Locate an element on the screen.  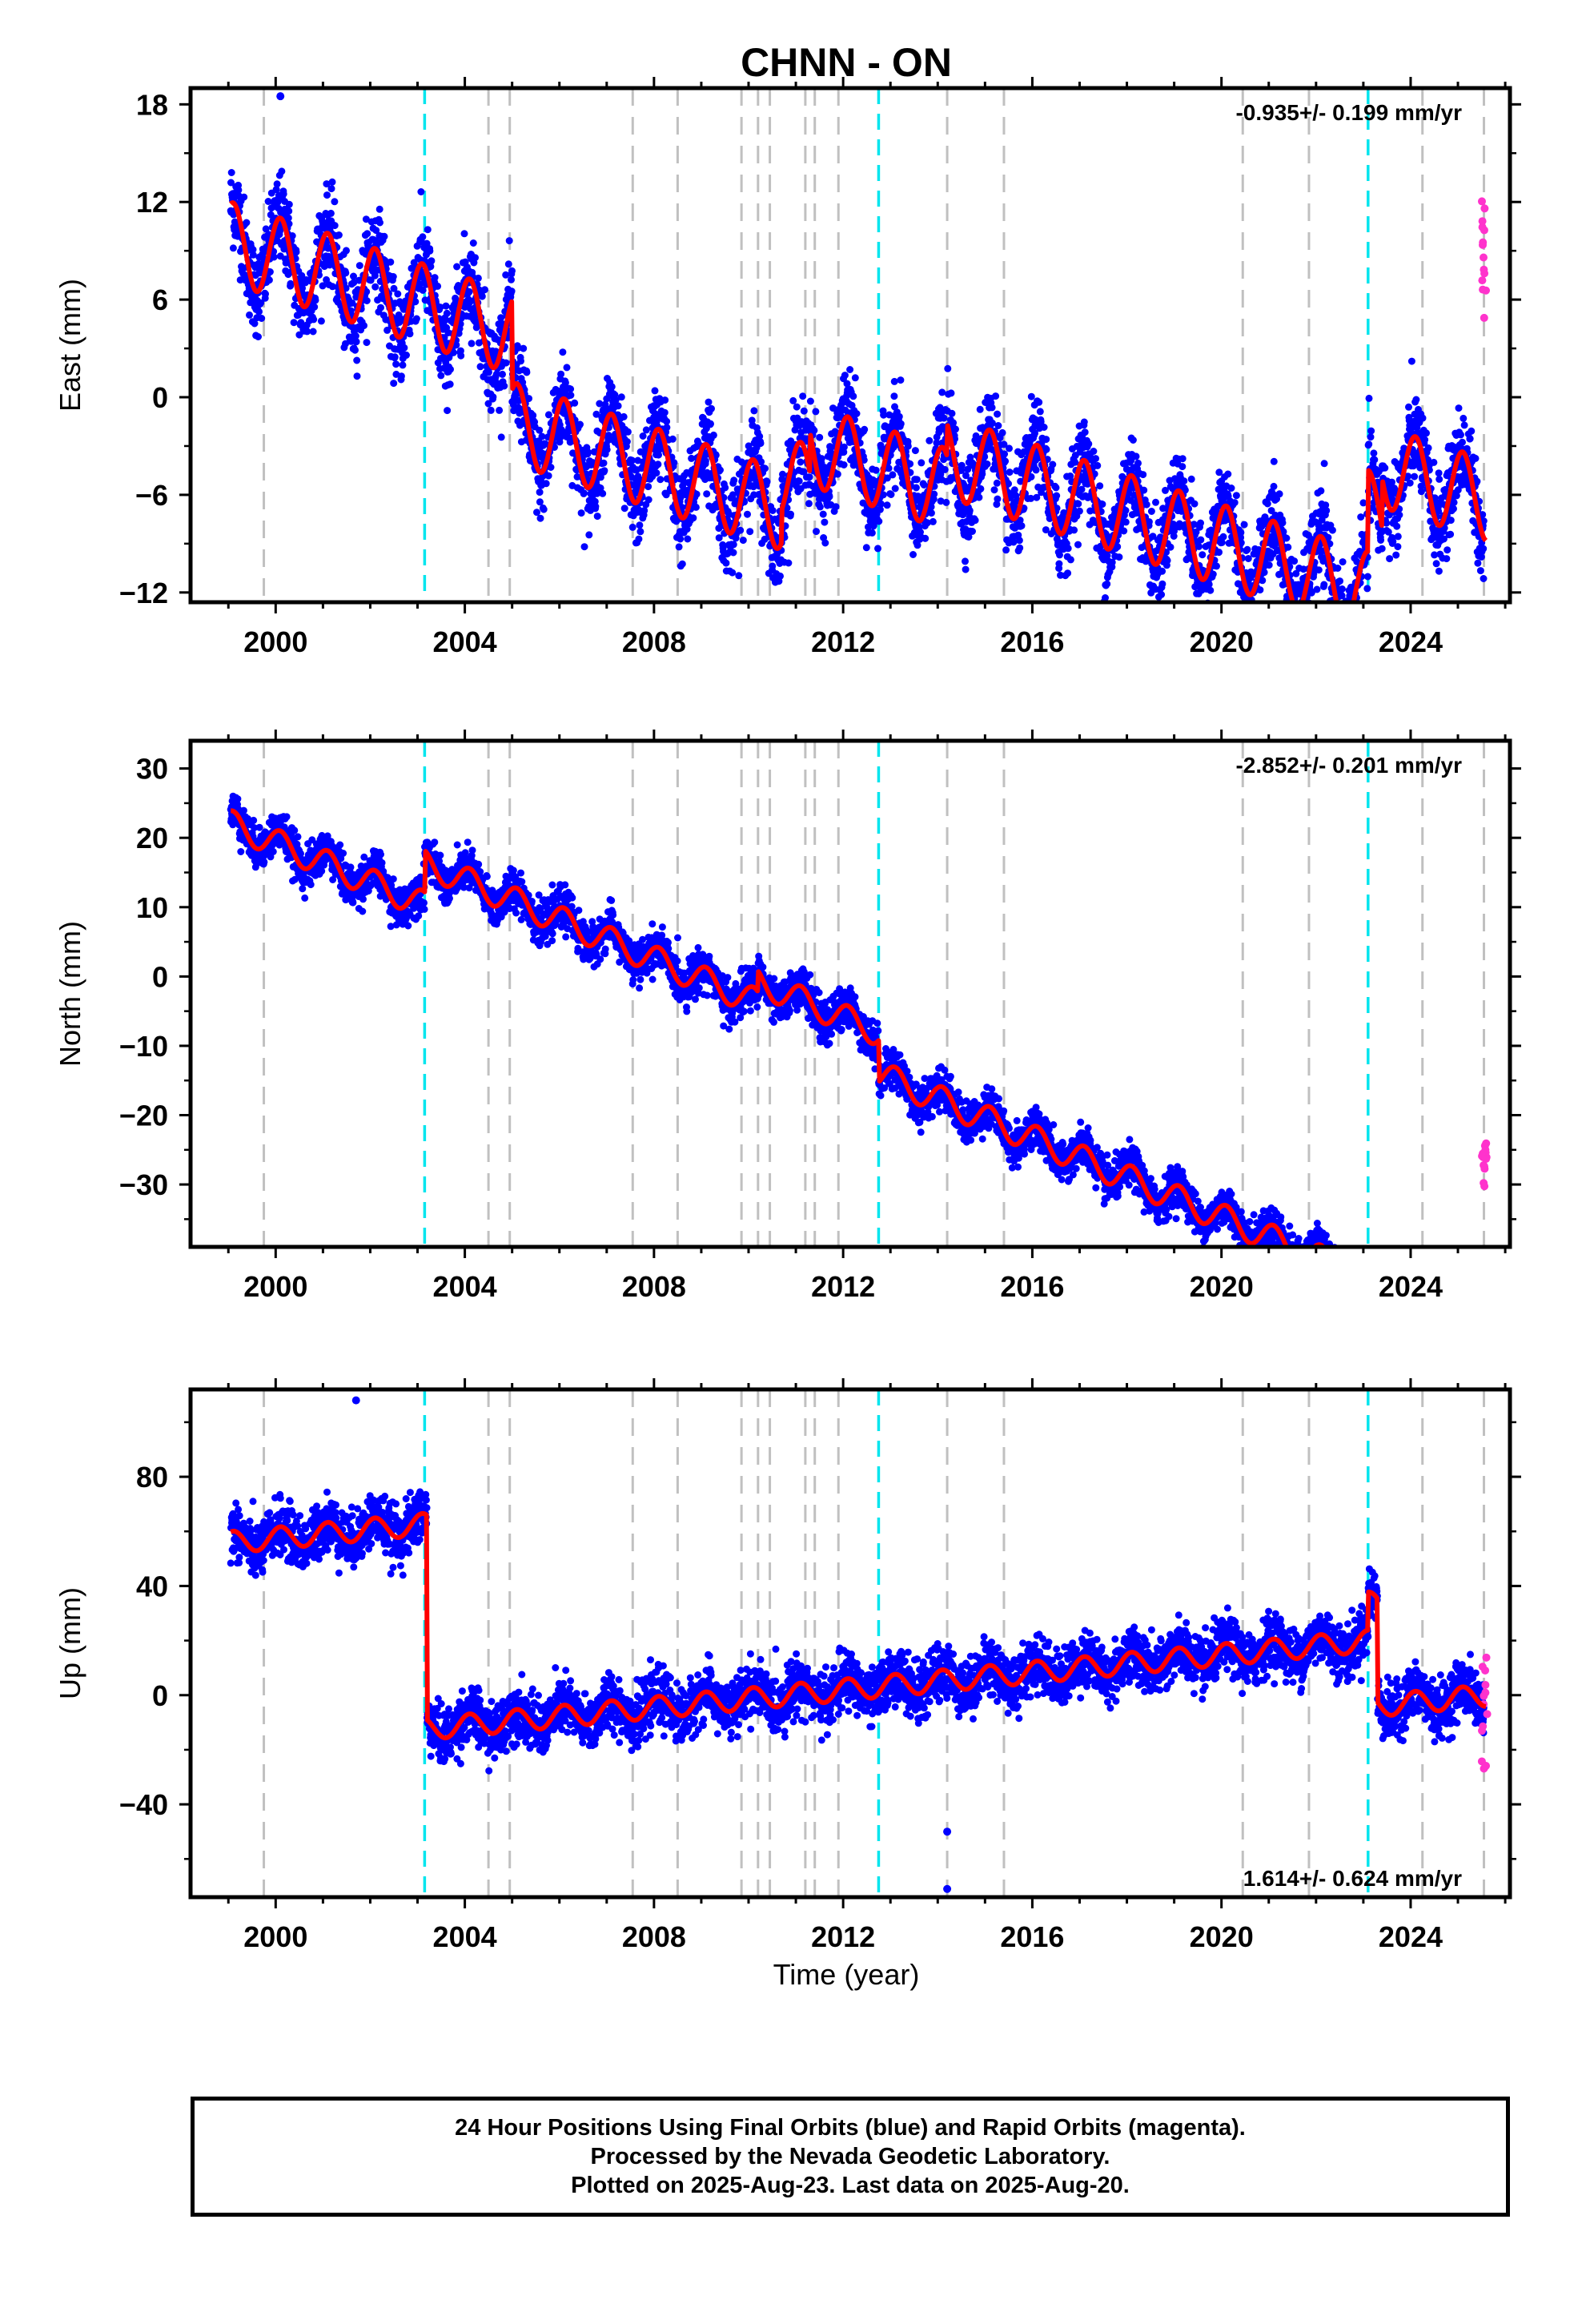
daily-position-dots is located at coordinates (857, 1631).